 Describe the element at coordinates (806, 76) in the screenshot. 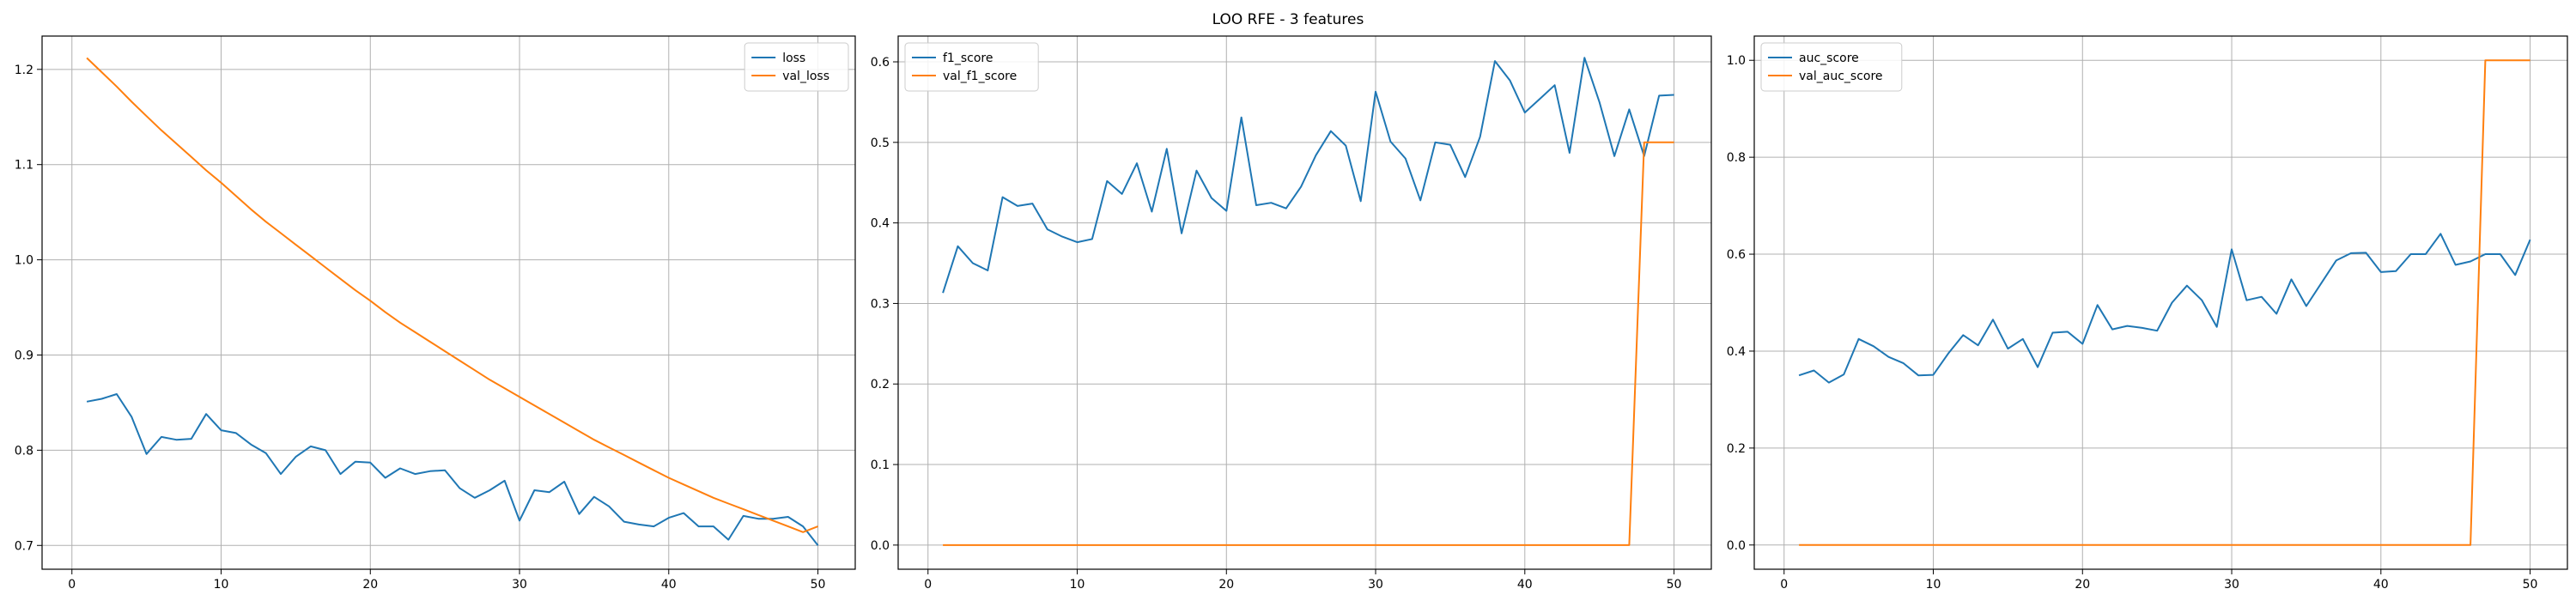

I see `legend-label: val_loss` at that location.